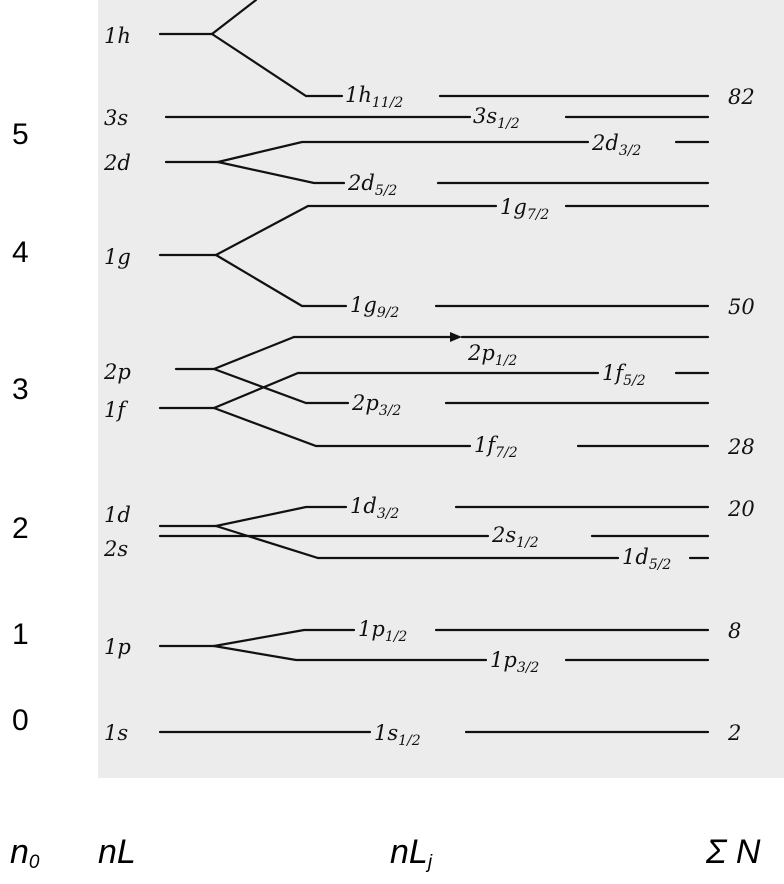 The height and width of the screenshot is (884, 784). What do you see at coordinates (456, 337) in the screenshot?
I see `arrow-head-icon` at bounding box center [456, 337].